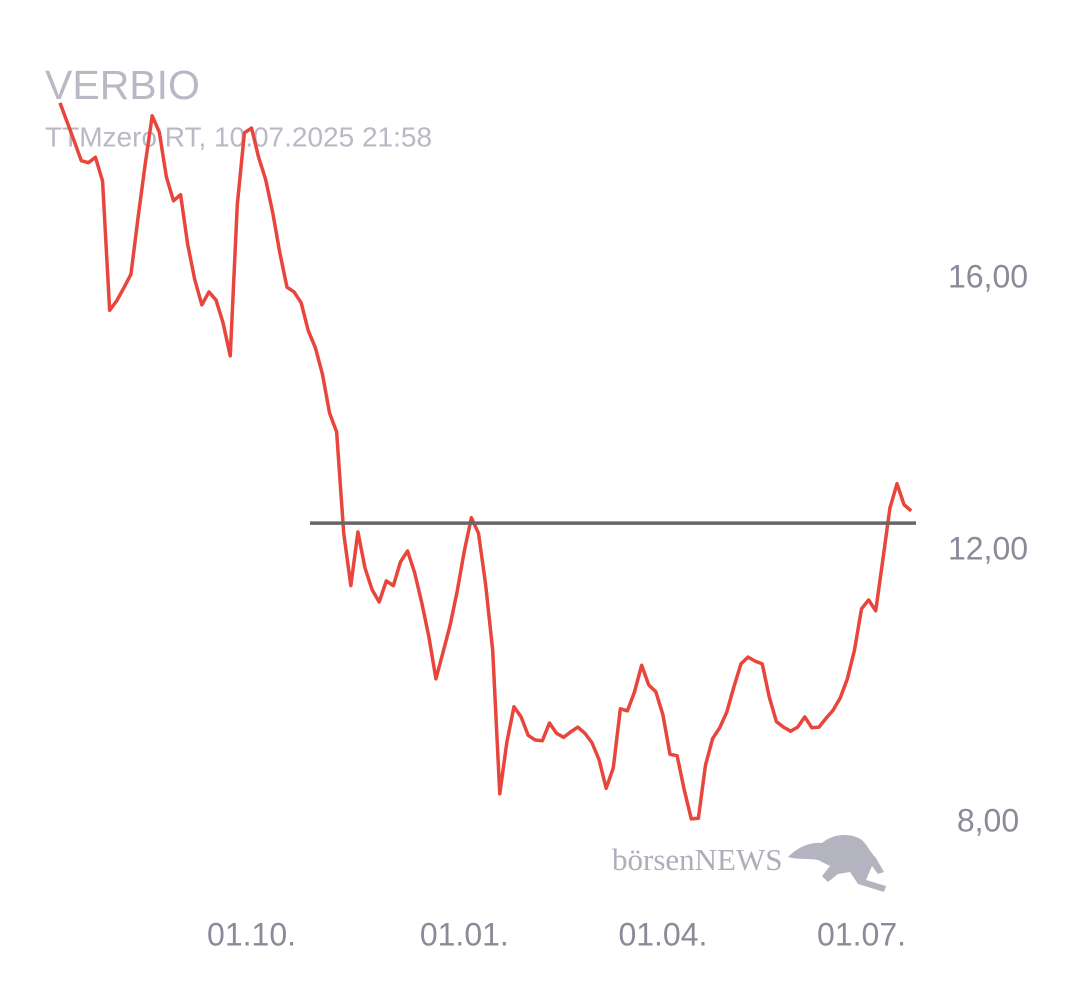 This screenshot has width=1080, height=990. I want to click on watermark: börsenNEWS, so click(697, 859).